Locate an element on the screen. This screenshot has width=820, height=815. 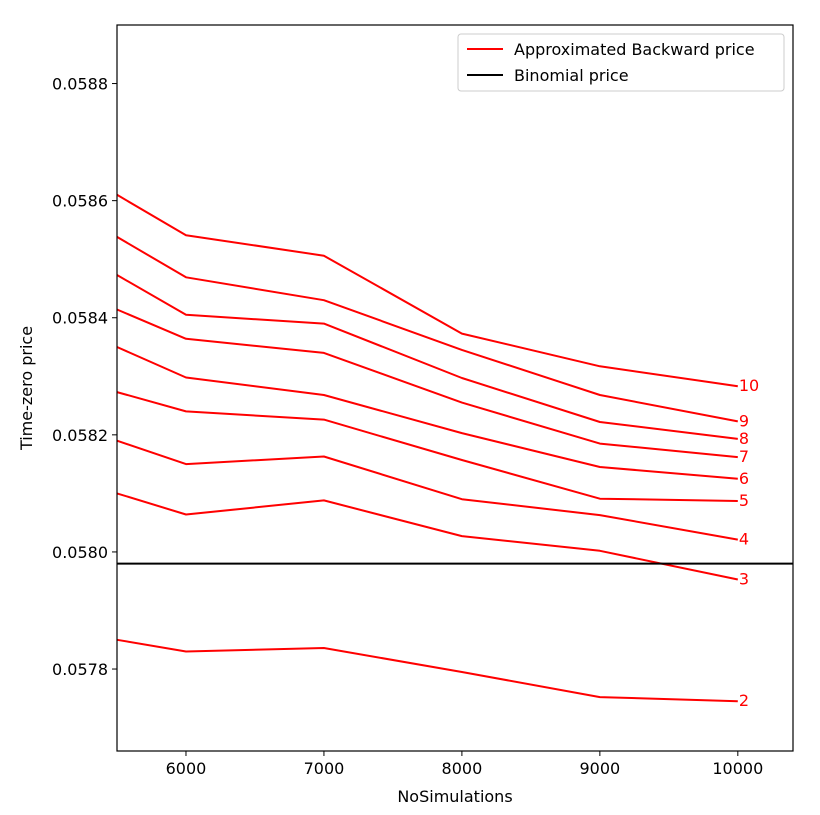
series-label-7: 7 is located at coordinates (744, 456).